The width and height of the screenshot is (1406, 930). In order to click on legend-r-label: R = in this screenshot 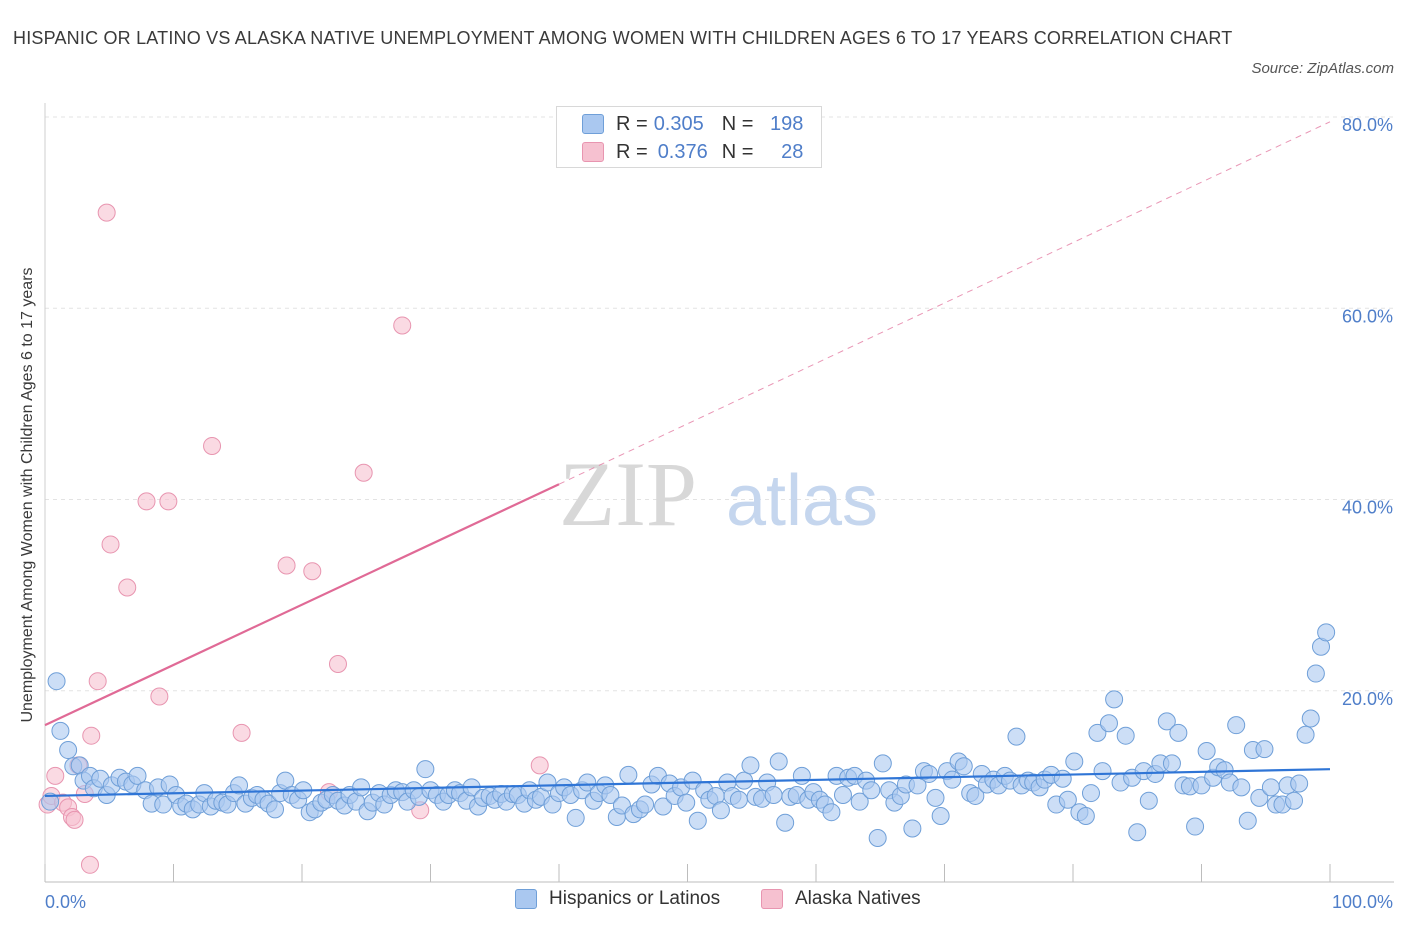, I will do `click(632, 123)`.